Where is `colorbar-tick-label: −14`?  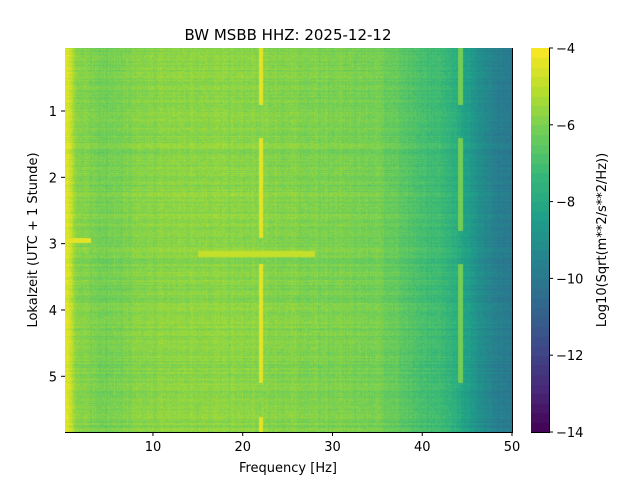
colorbar-tick-label: −14 is located at coordinates (569, 433).